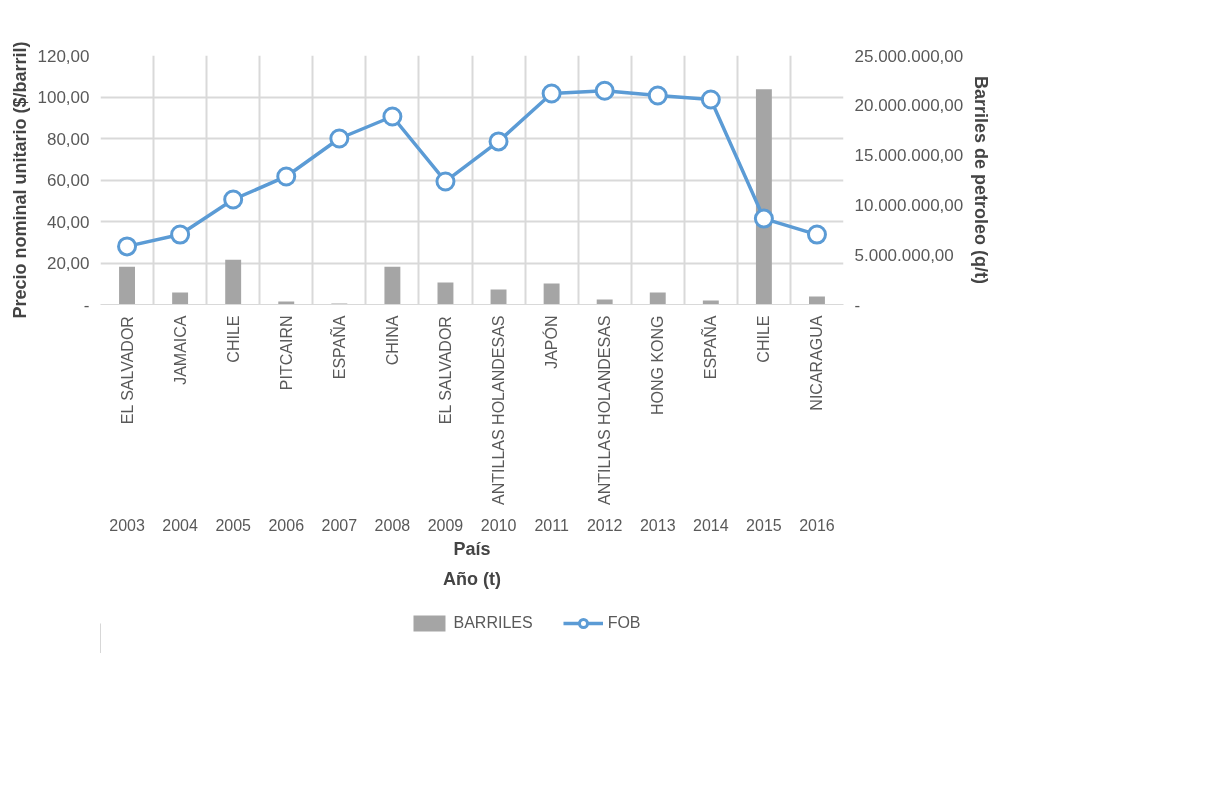  Describe the element at coordinates (127, 525) in the screenshot. I see `text: 2003` at that location.